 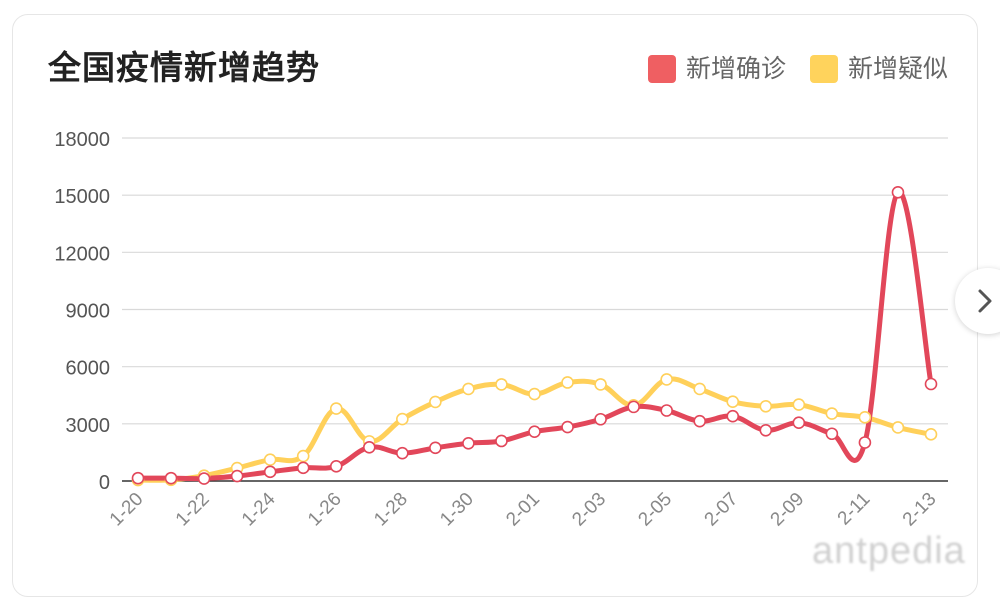 What do you see at coordinates (655, 510) in the screenshot?
I see `x-tick-label: 2-05` at bounding box center [655, 510].